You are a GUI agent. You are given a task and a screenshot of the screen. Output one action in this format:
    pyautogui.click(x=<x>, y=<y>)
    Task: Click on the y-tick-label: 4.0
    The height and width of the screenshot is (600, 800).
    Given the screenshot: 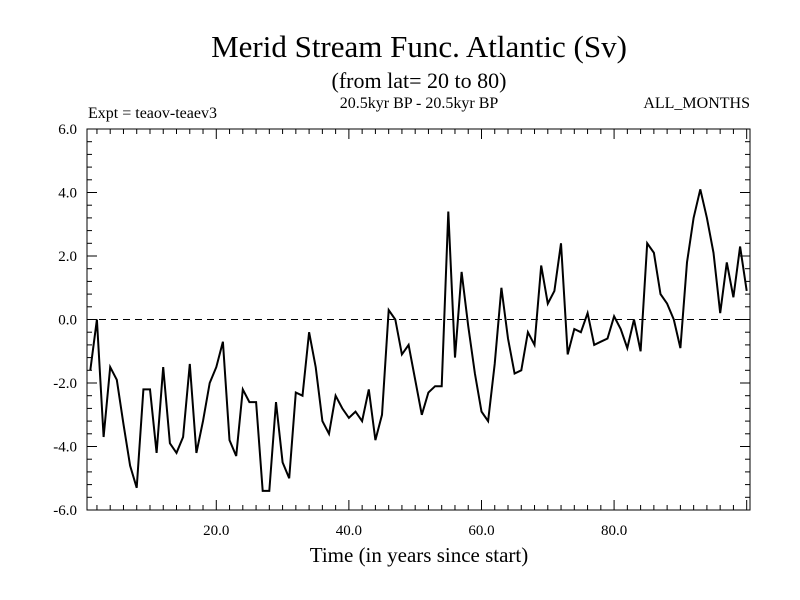 What is the action you would take?
    pyautogui.click(x=67, y=194)
    